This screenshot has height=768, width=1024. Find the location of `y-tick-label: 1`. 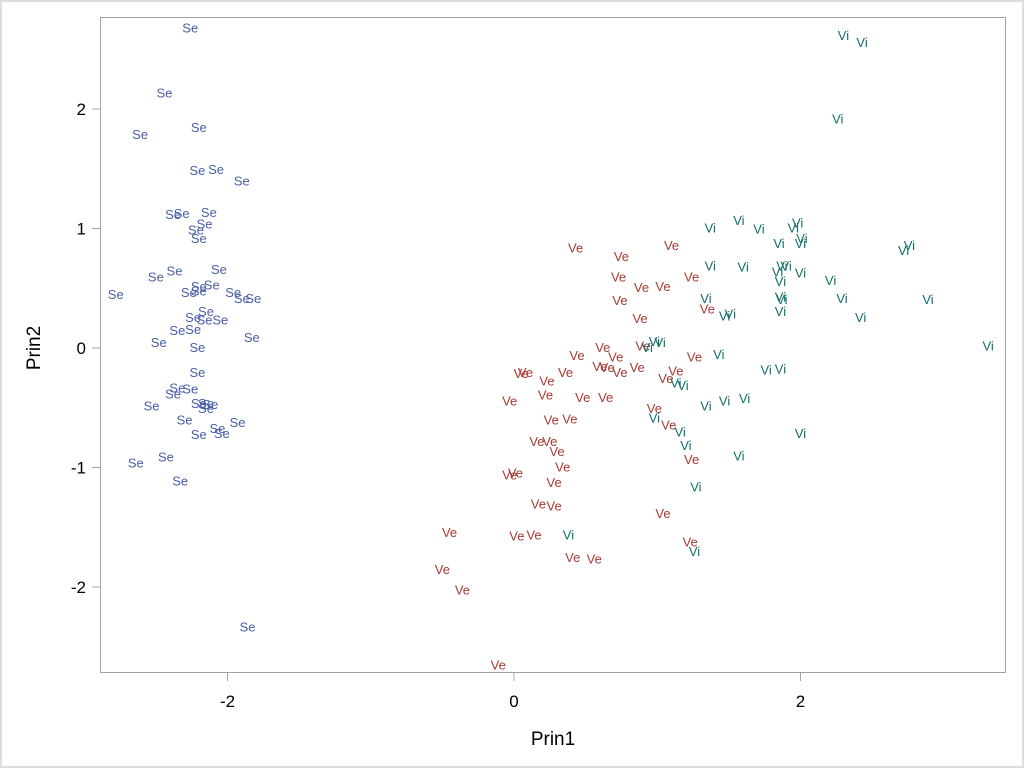

y-tick-label: 1 is located at coordinates (81, 229).